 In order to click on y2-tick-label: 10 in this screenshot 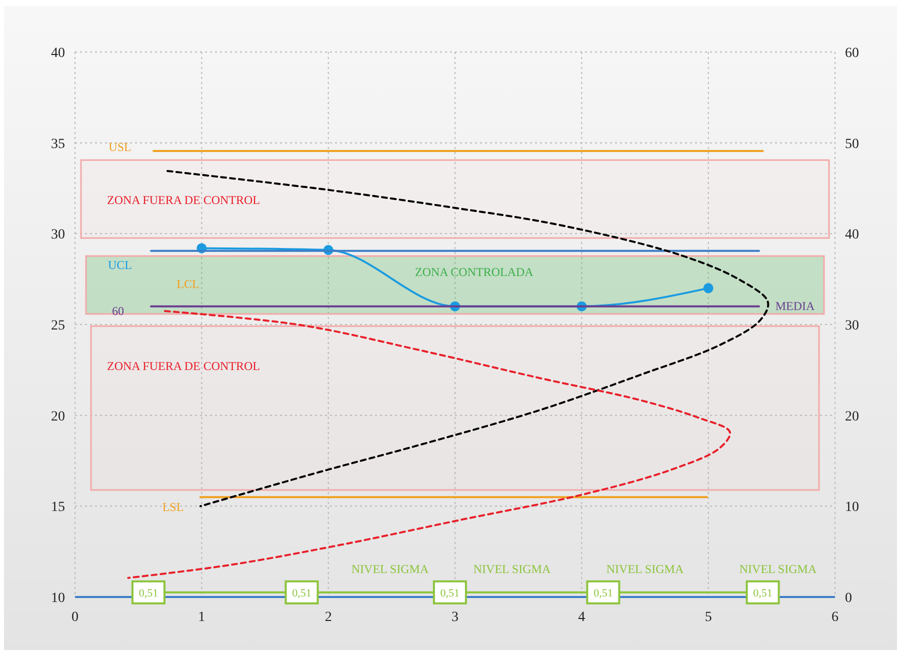, I will do `click(852, 508)`.